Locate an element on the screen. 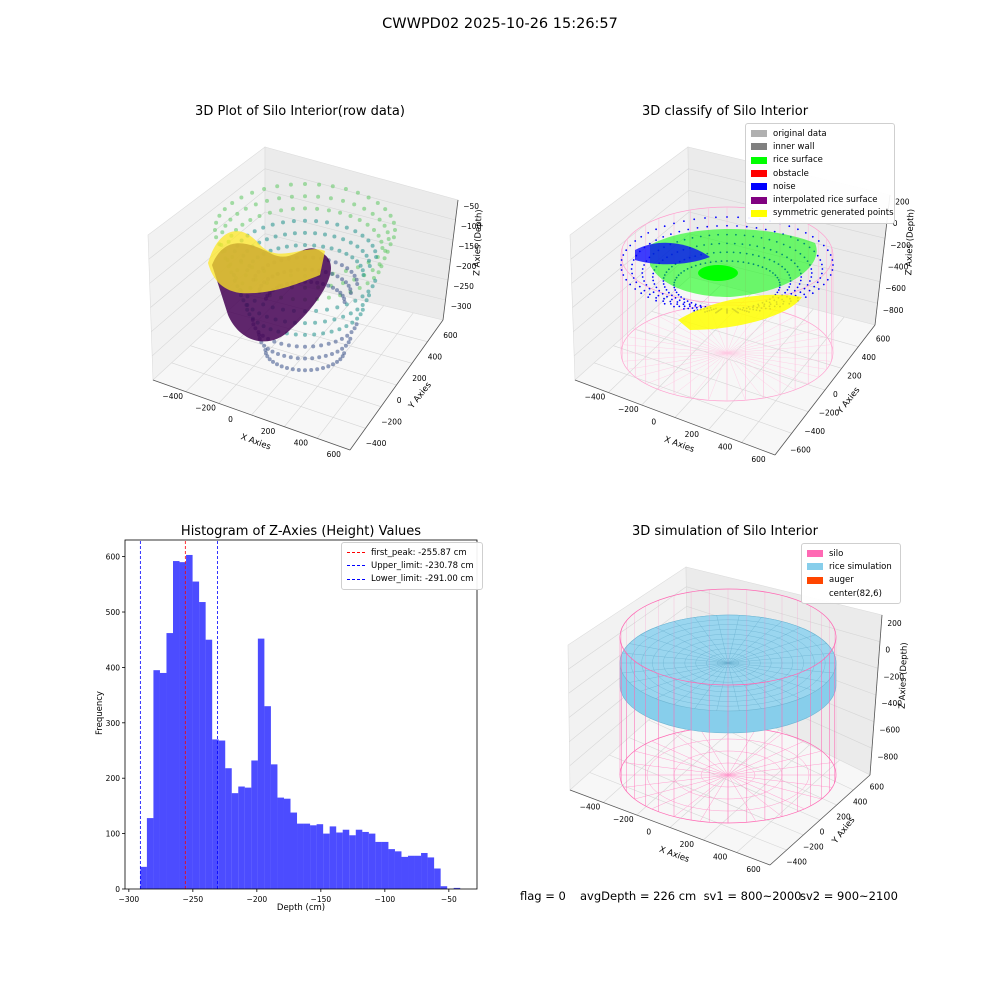  x-tick-label: −250 is located at coordinates (193, 899).